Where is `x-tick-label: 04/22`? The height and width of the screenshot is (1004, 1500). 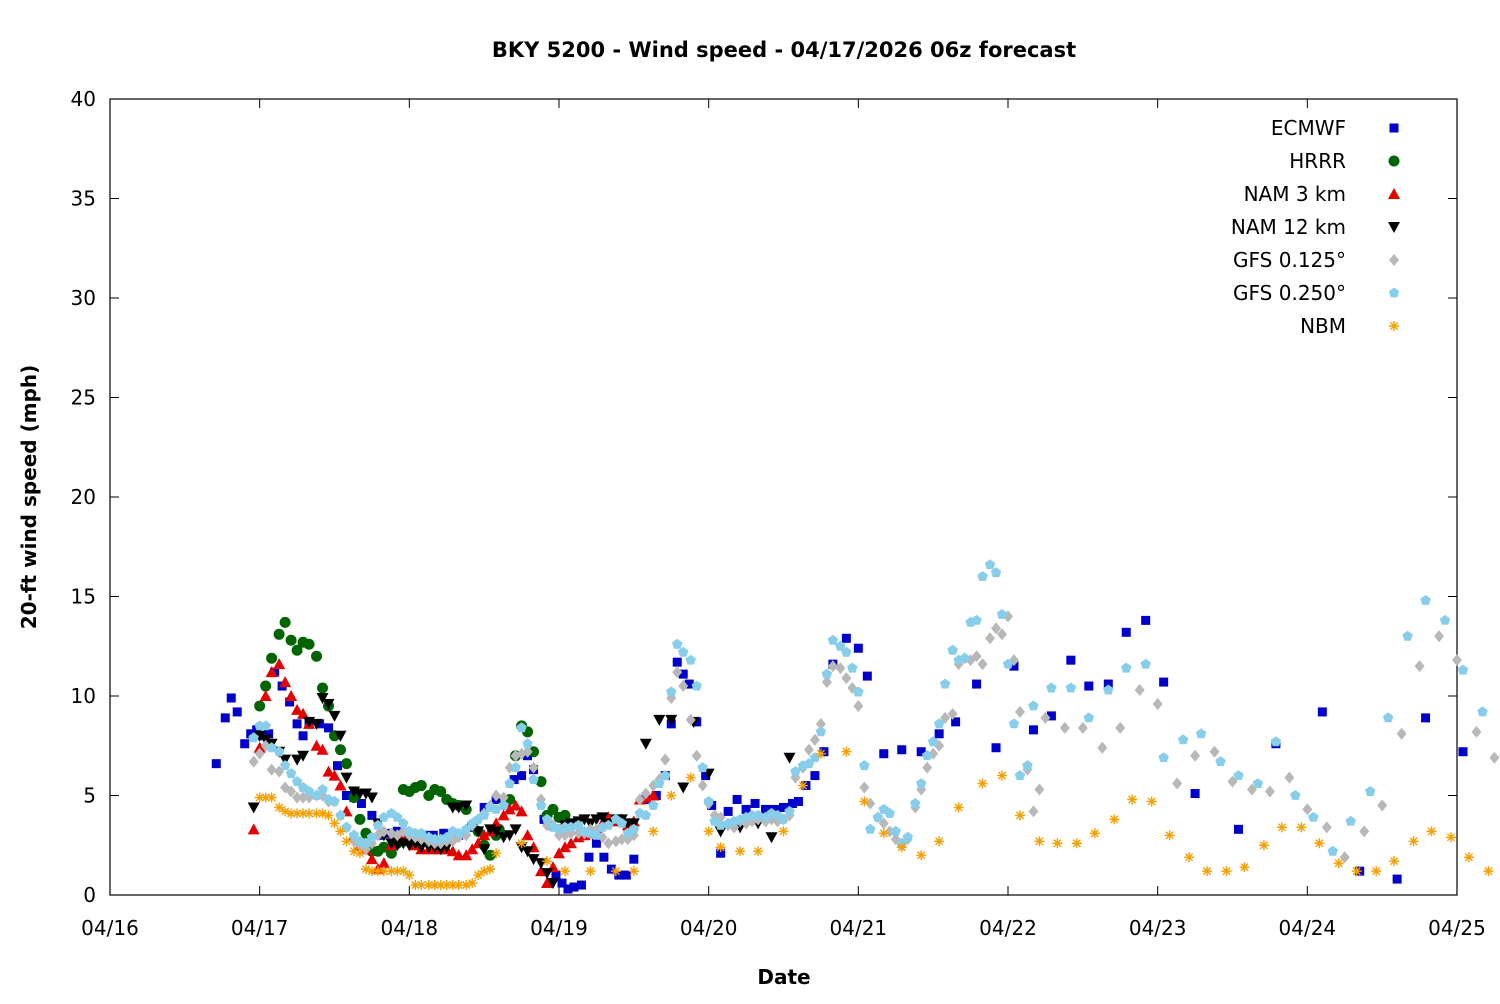 x-tick-label: 04/22 is located at coordinates (1008, 928).